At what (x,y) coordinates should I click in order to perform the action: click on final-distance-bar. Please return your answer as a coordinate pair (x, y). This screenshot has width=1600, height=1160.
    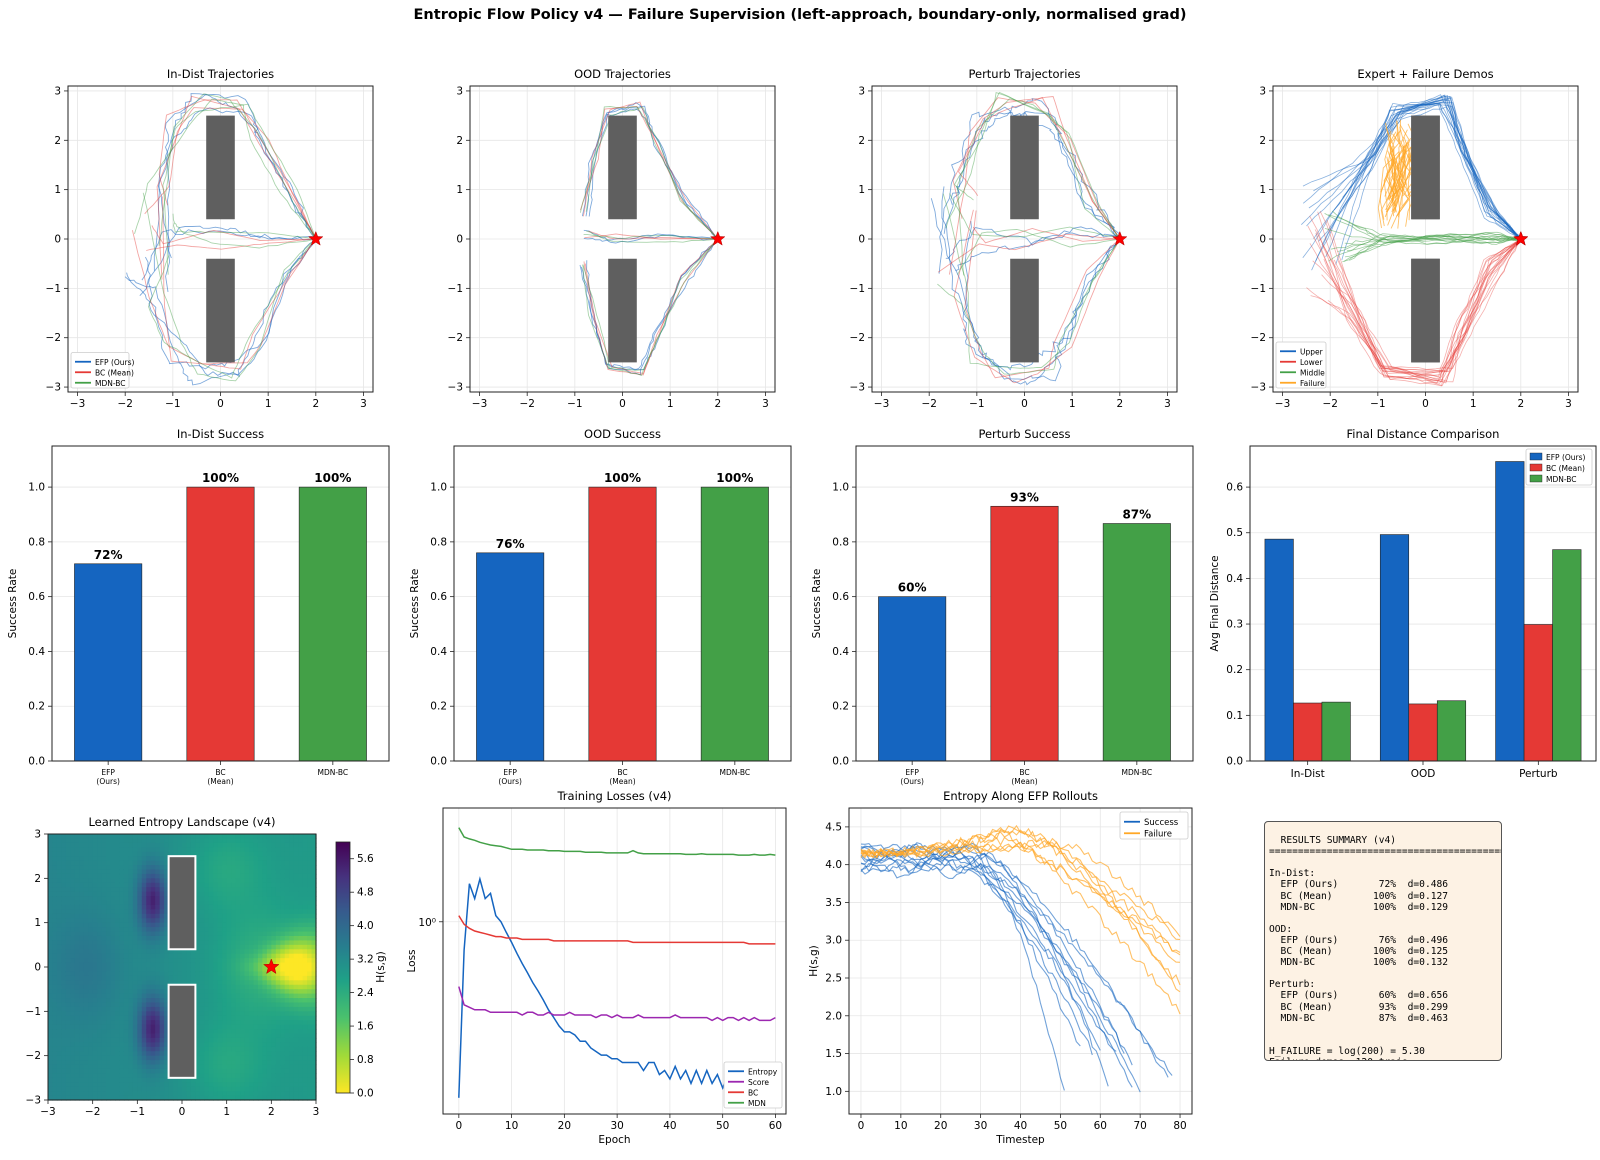
    Looking at the image, I should click on (1510, 611).